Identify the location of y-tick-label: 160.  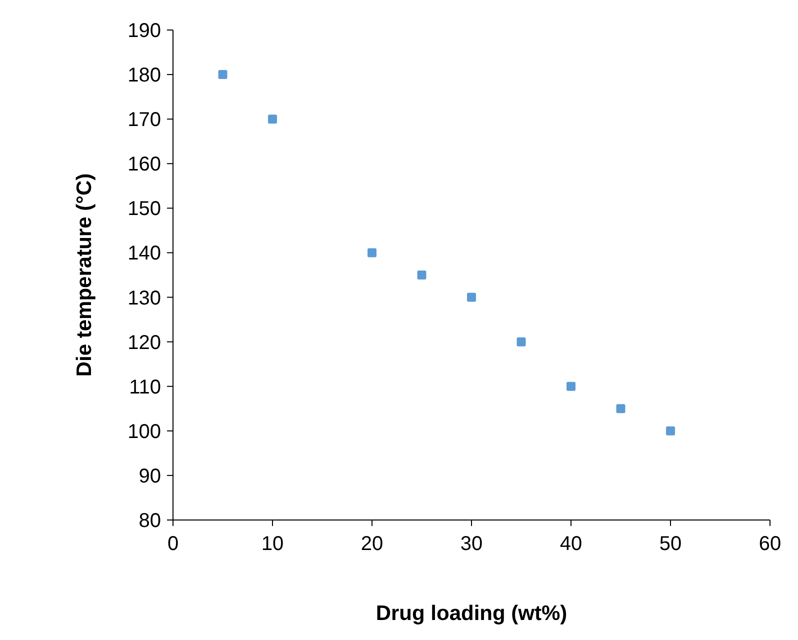
(144, 165).